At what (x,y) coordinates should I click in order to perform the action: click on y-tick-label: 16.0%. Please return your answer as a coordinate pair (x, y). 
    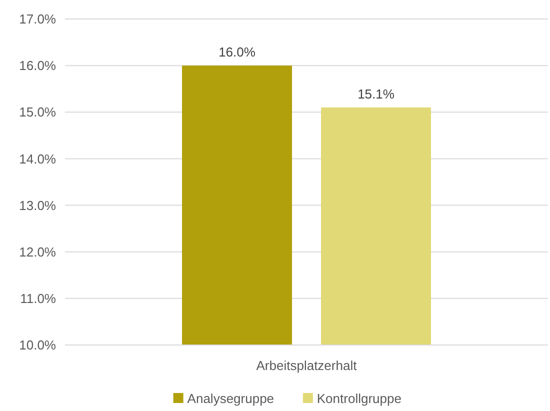
    Looking at the image, I should click on (37, 66).